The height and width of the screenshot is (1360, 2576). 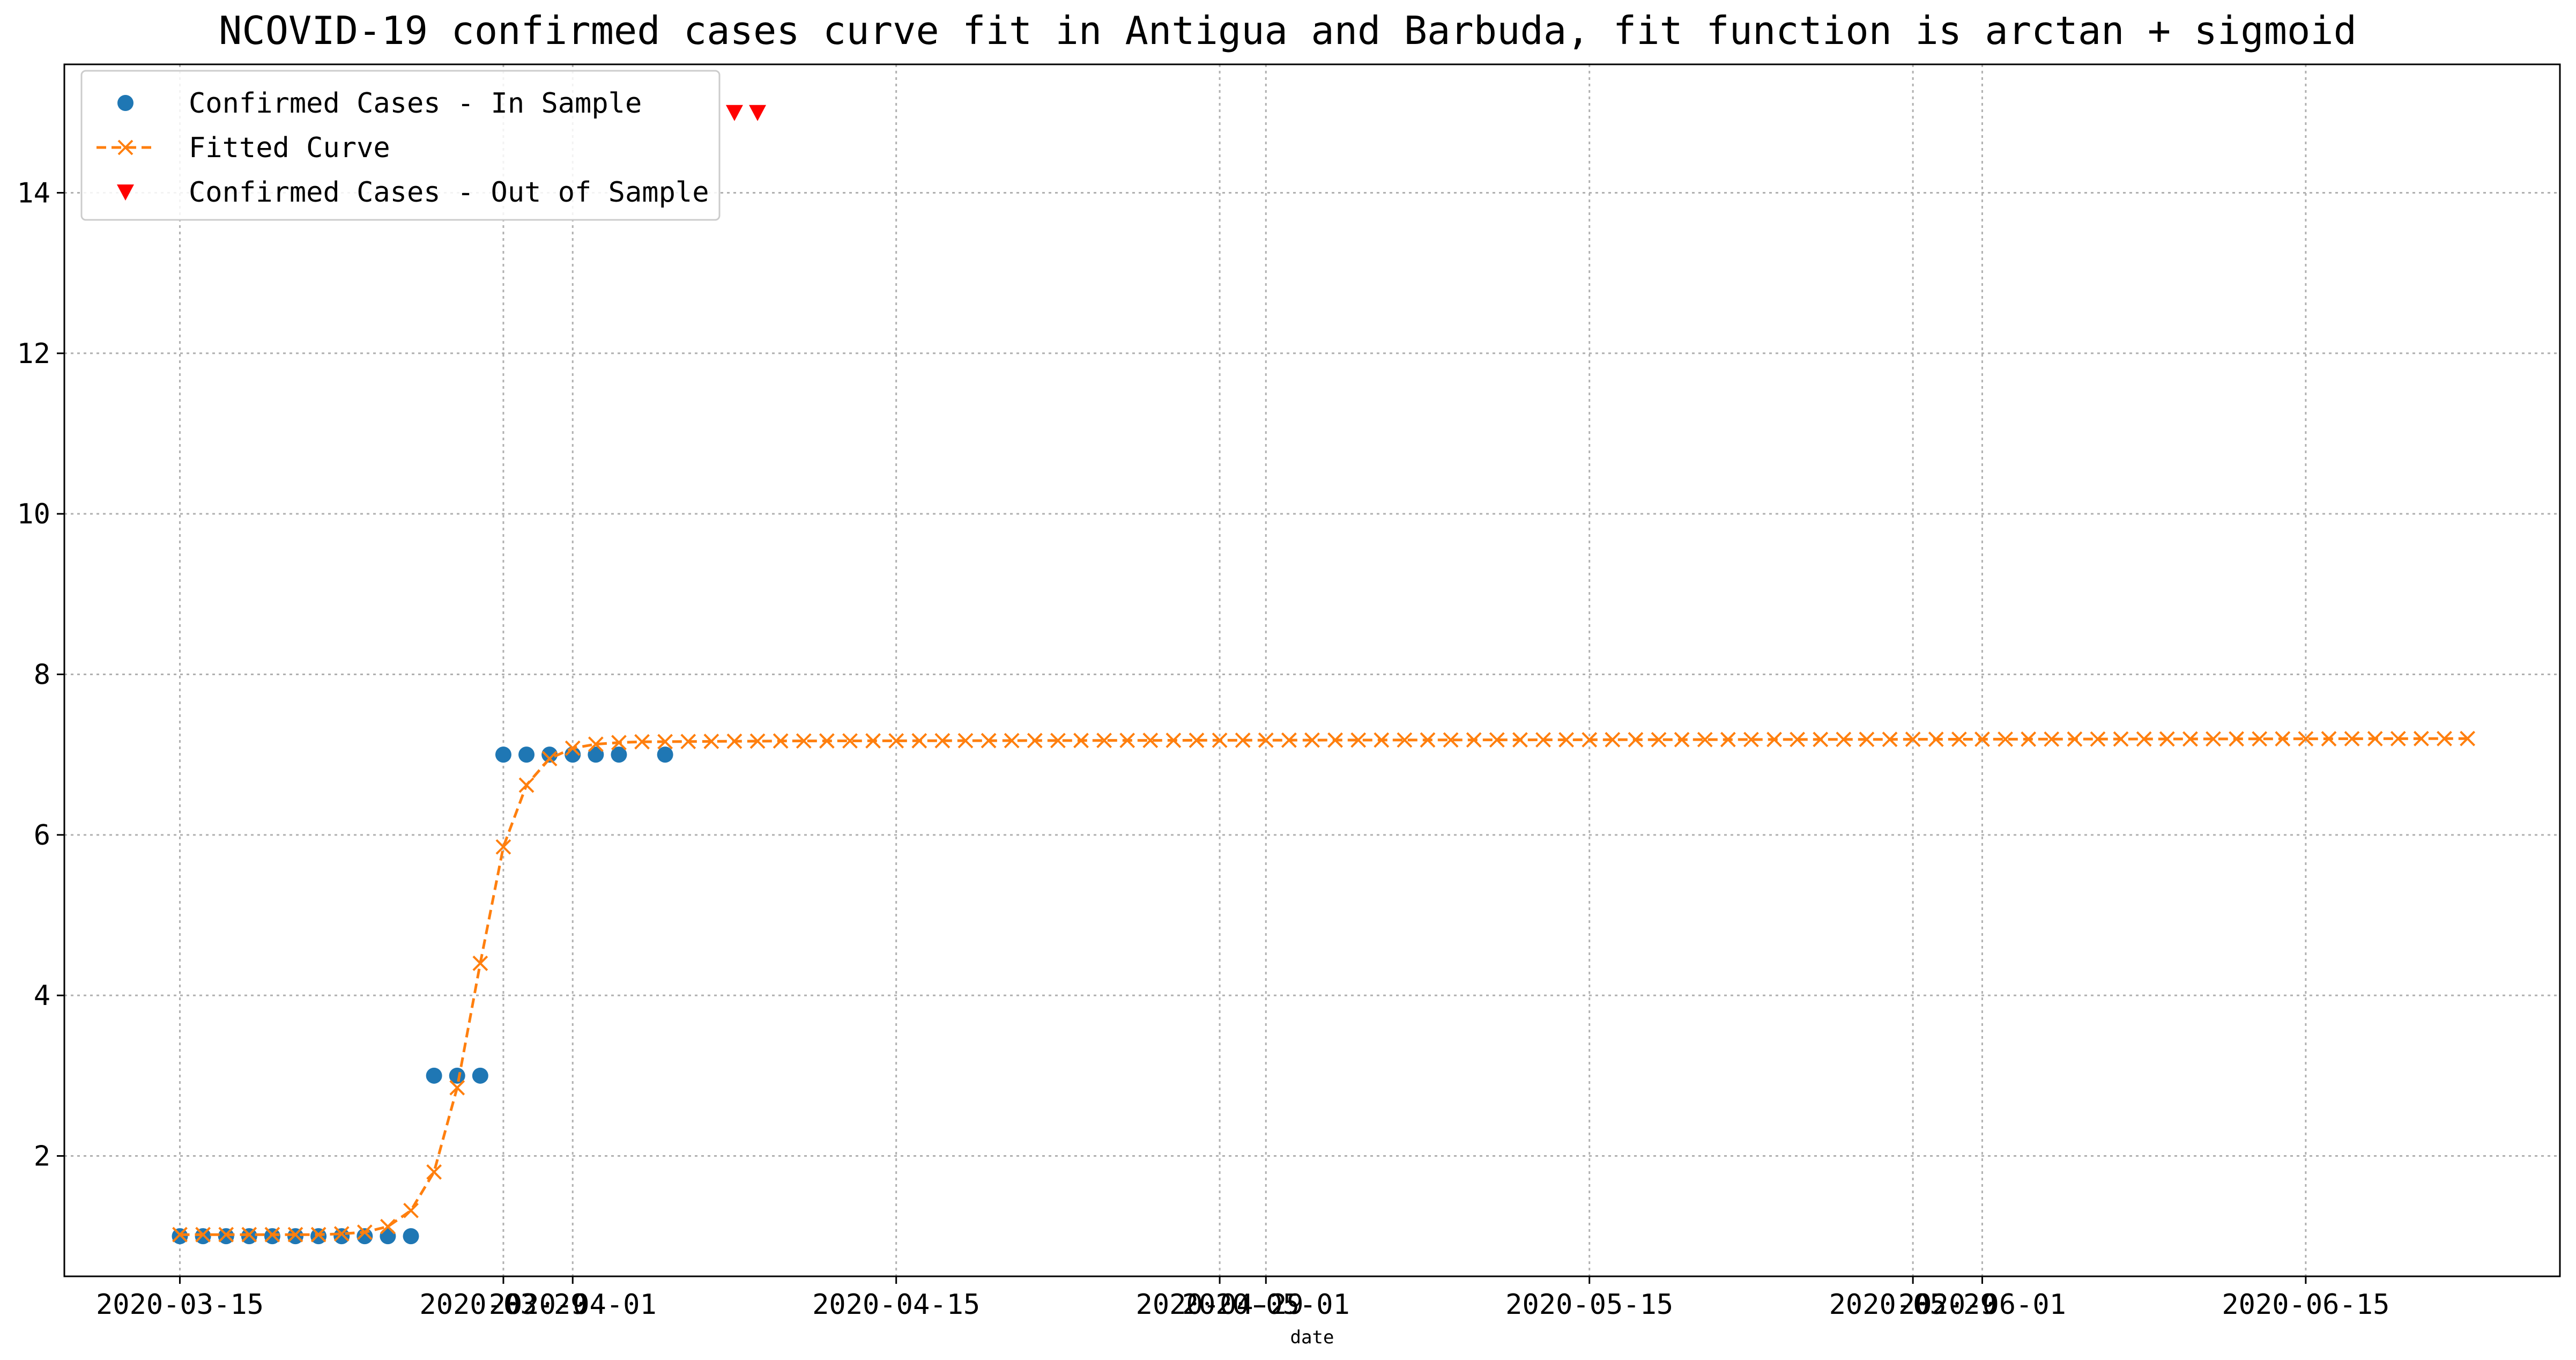 I want to click on y-tick-label: 8, so click(x=42, y=675).